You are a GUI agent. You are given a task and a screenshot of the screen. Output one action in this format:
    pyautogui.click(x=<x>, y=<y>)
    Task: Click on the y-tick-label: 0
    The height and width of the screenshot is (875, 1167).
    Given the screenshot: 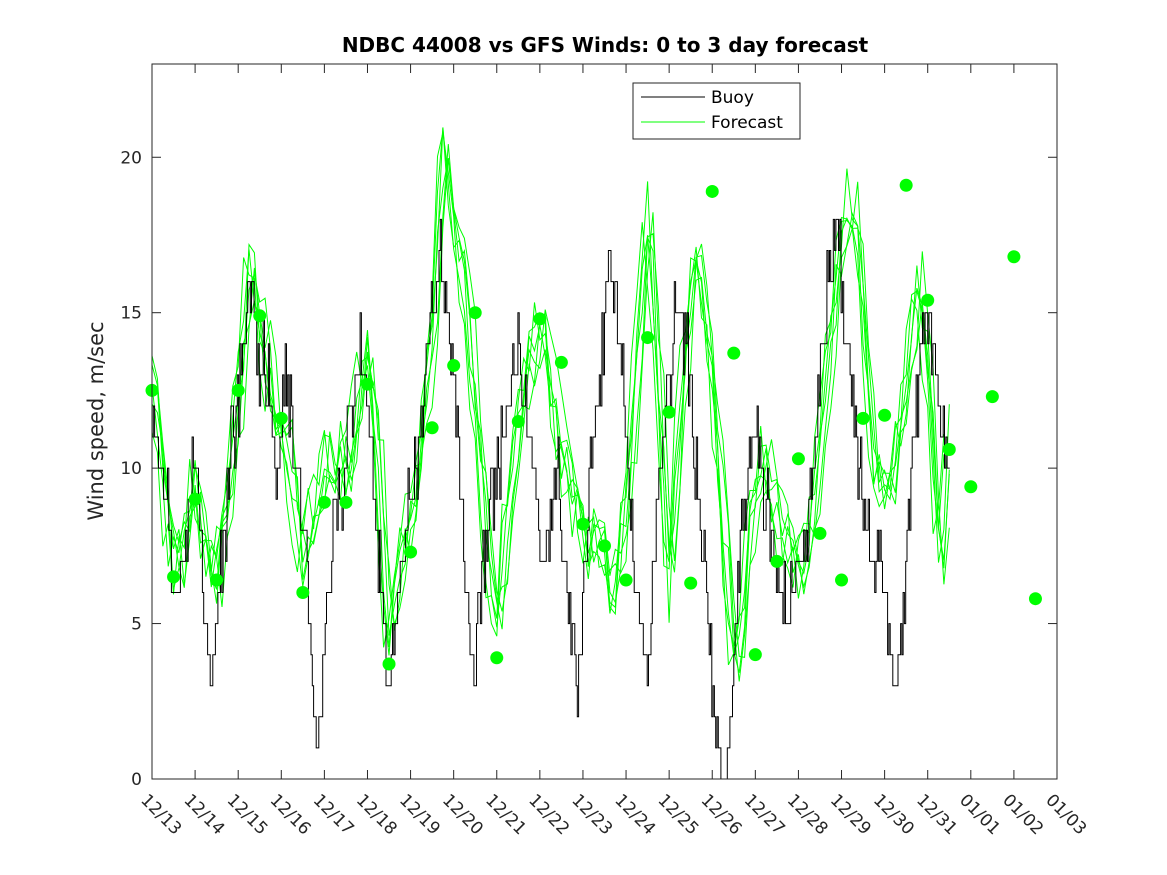 What is the action you would take?
    pyautogui.click(x=136, y=780)
    